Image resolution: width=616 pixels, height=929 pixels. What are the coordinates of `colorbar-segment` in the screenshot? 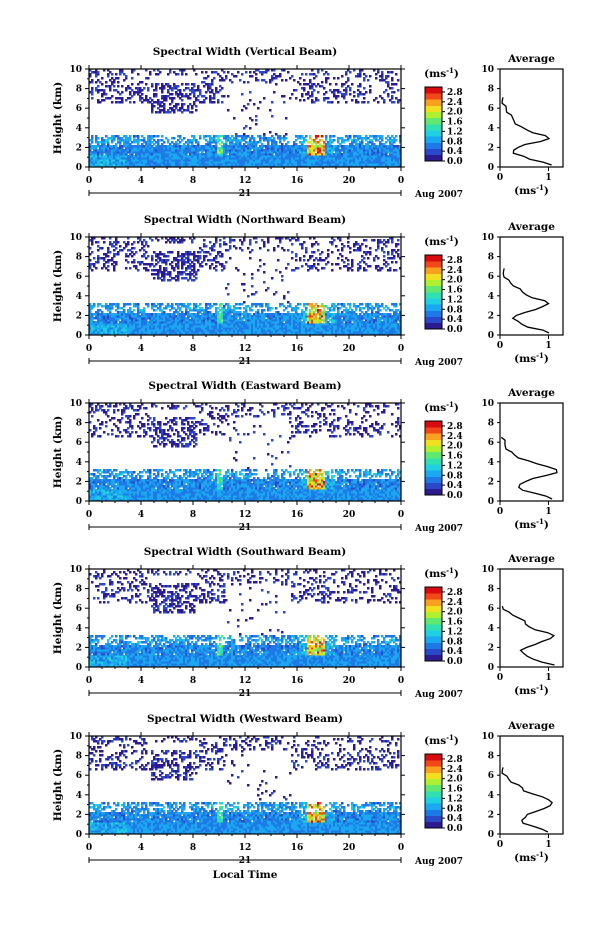 It's located at (433, 146).